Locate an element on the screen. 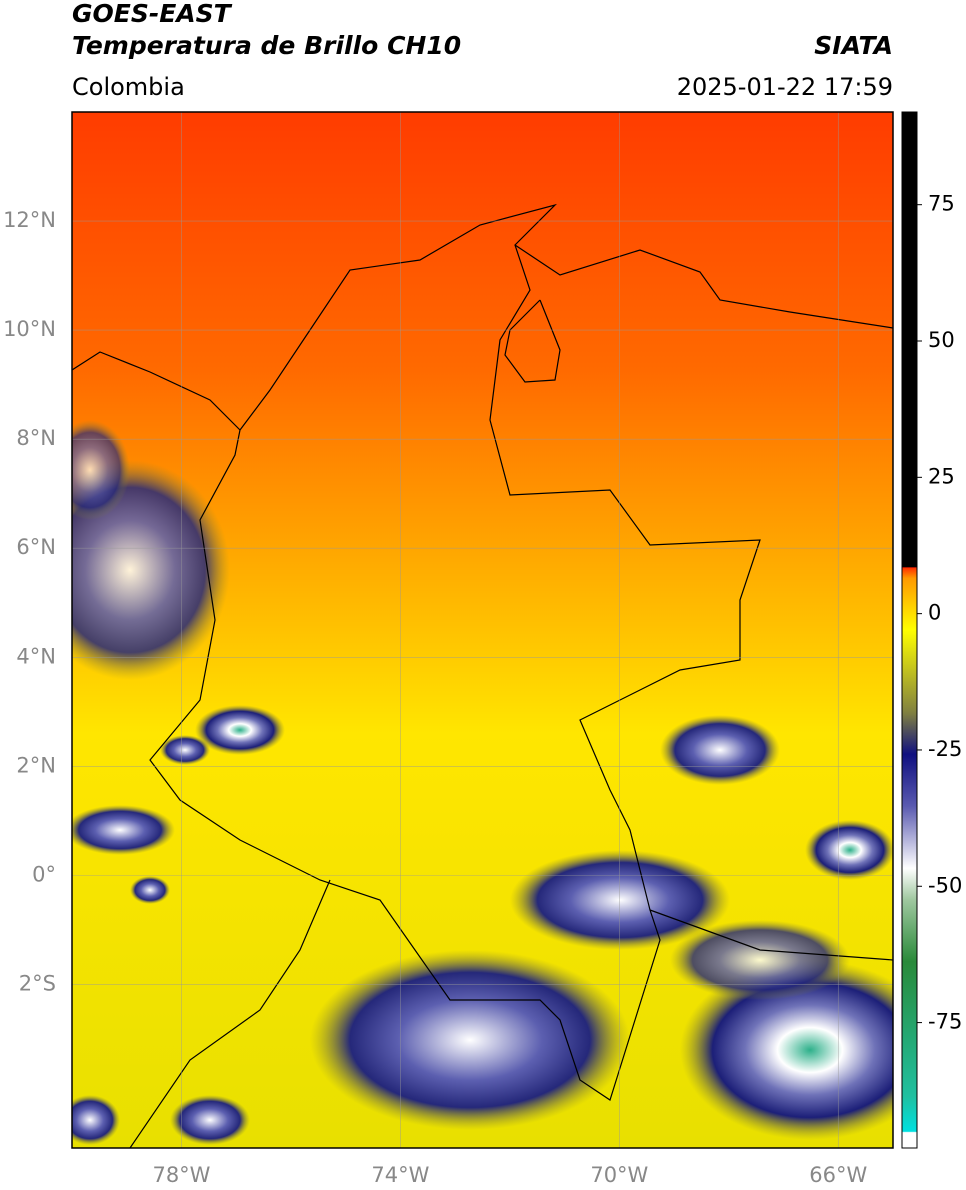  subtitle: Temperatura de Brillo CH10 is located at coordinates (266, 45).